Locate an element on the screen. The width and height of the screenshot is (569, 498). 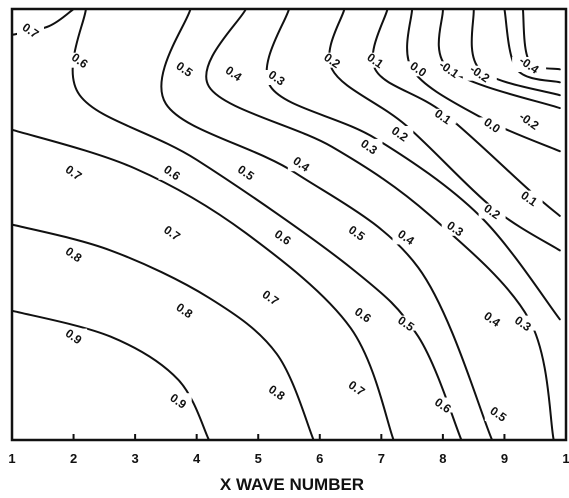
x-tick-label: 5 is located at coordinates (258, 458).